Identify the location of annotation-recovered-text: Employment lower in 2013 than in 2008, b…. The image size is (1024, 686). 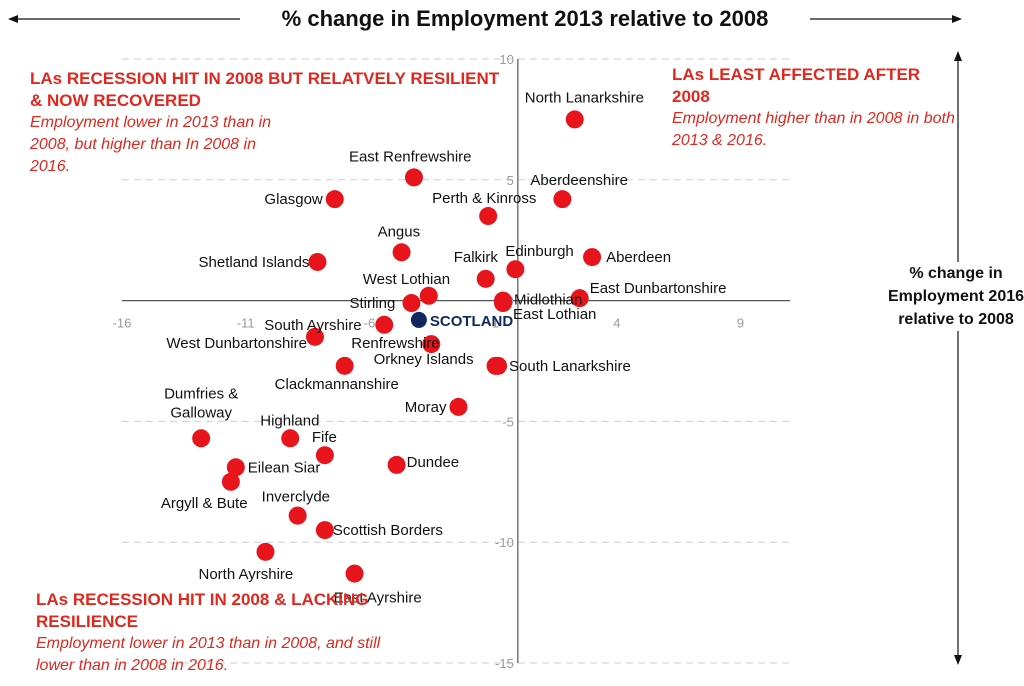
(151, 144).